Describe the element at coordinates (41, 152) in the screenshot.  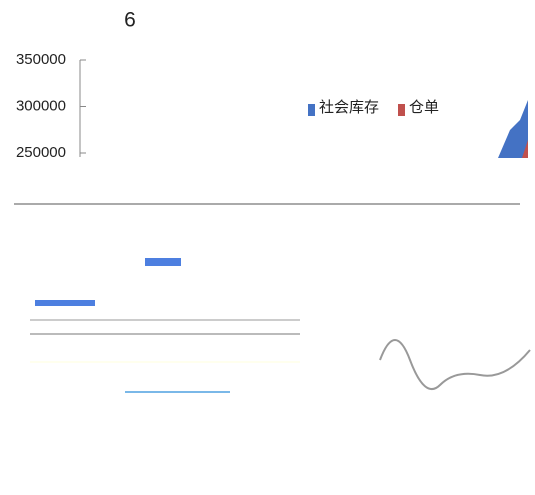
I see `y-tick-label: 250000` at that location.